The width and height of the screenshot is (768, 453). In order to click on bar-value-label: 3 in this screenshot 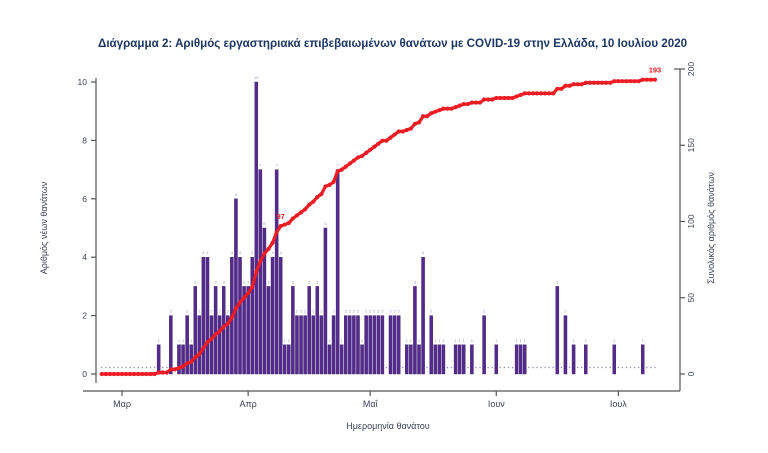, I will do `click(244, 281)`.